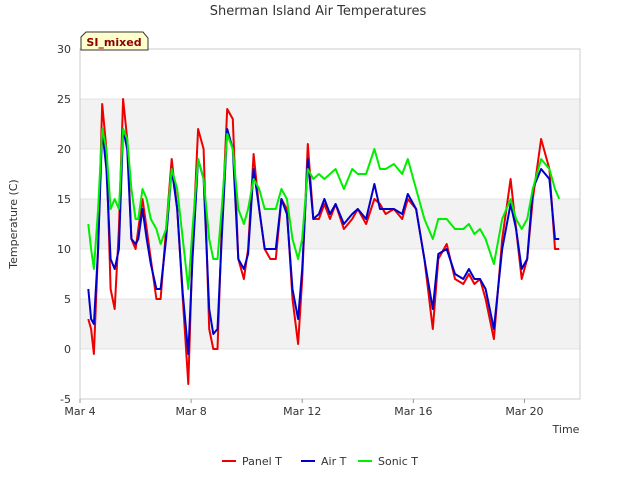  What do you see at coordinates (566, 429) in the screenshot?
I see `x-axis-label: Time` at bounding box center [566, 429].